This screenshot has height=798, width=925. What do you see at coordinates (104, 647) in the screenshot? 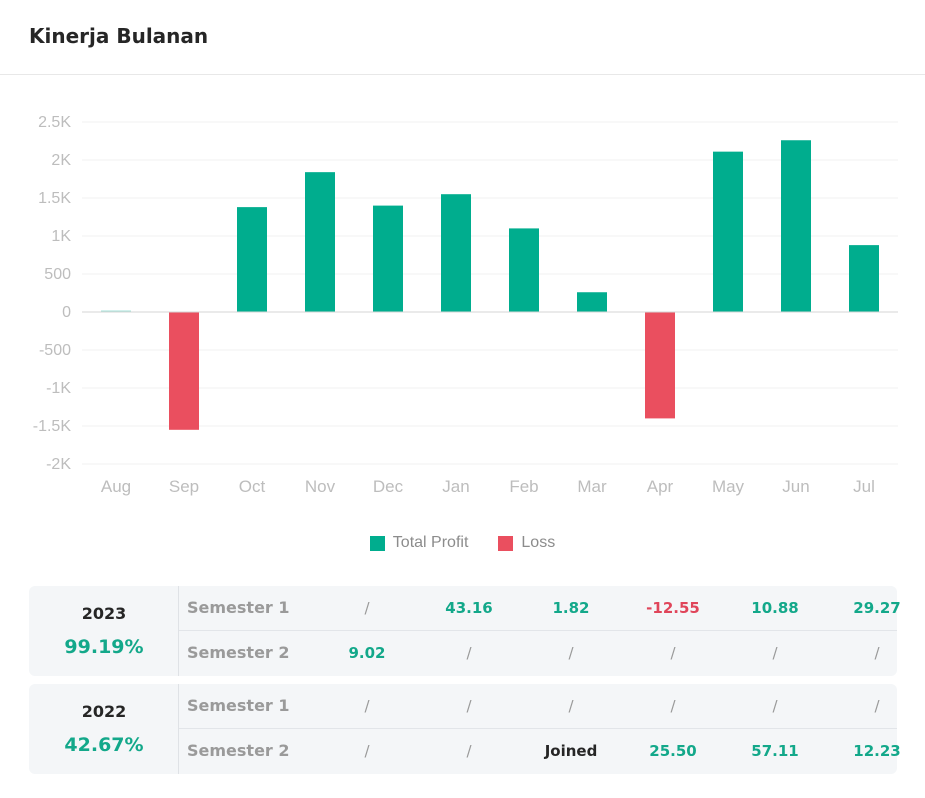
I see `year-total-percent: 99.19%` at bounding box center [104, 647].